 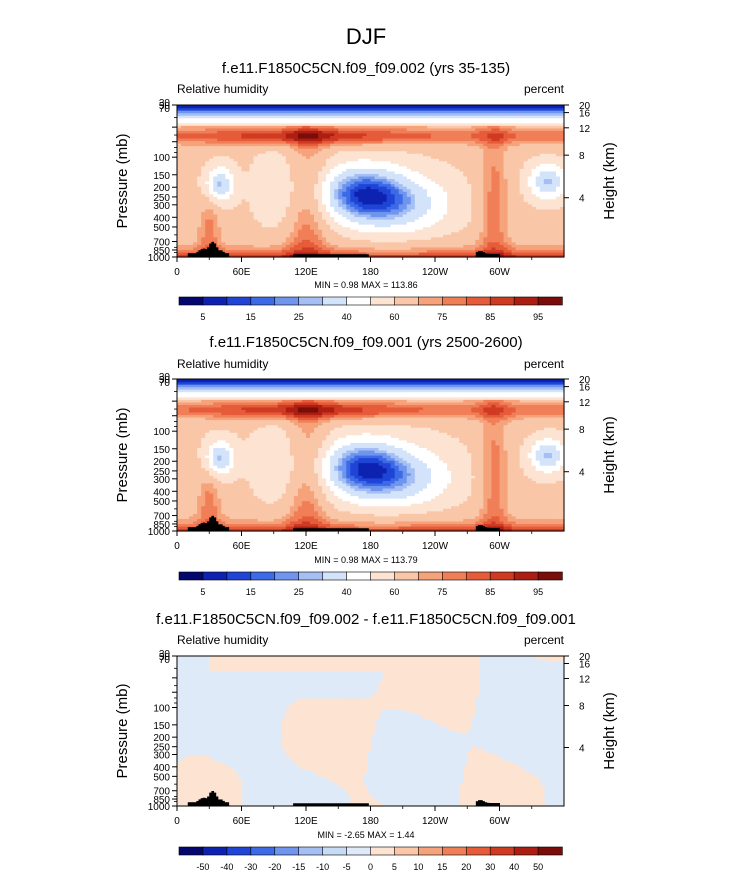 I want to click on x-tick-label: 60E, so click(x=242, y=272).